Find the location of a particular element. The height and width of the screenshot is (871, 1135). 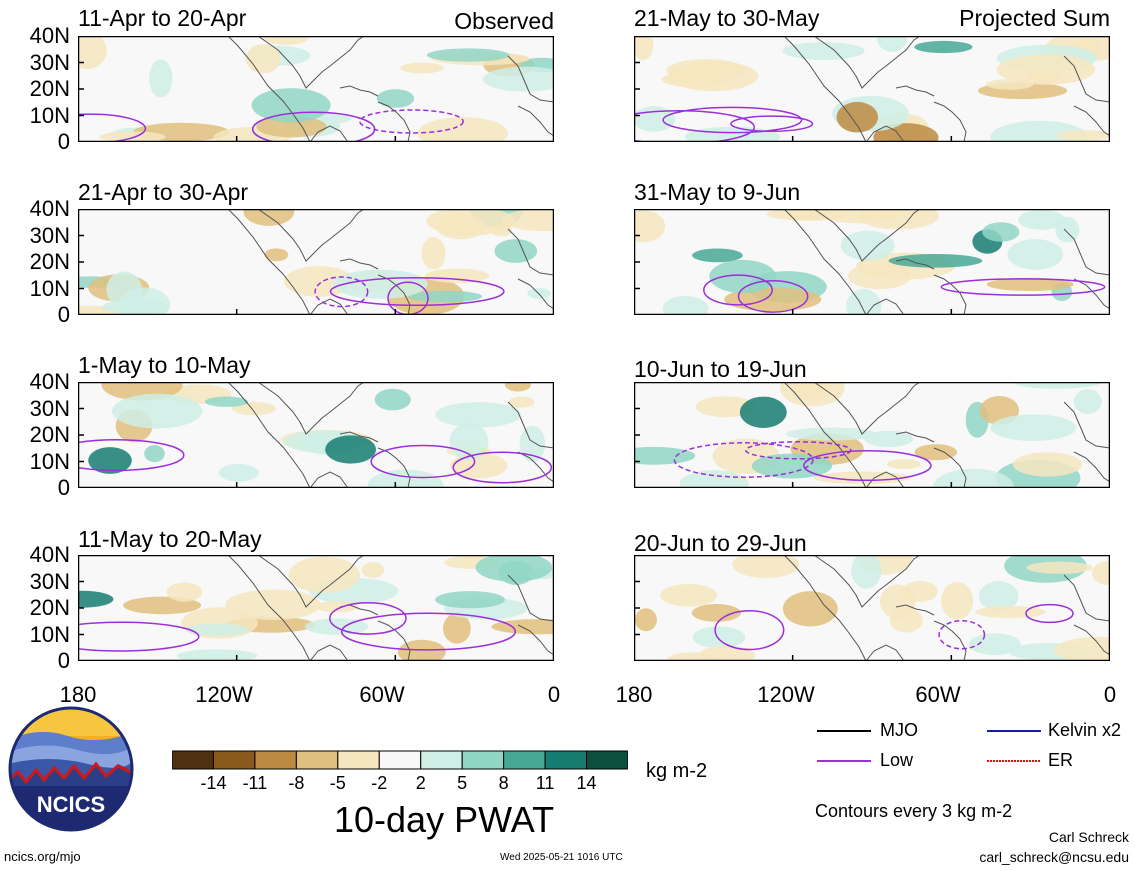

colorbar-tick-label: 11 is located at coordinates (545, 783).